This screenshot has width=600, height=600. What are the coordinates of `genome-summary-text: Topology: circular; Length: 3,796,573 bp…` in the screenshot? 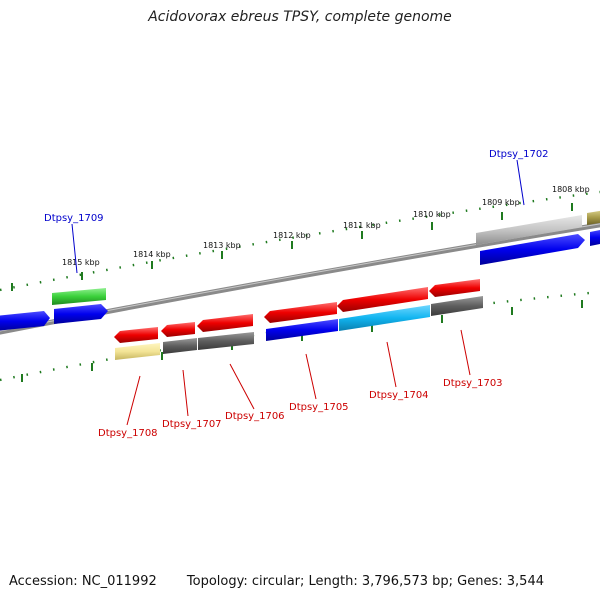 It's located at (365, 581).